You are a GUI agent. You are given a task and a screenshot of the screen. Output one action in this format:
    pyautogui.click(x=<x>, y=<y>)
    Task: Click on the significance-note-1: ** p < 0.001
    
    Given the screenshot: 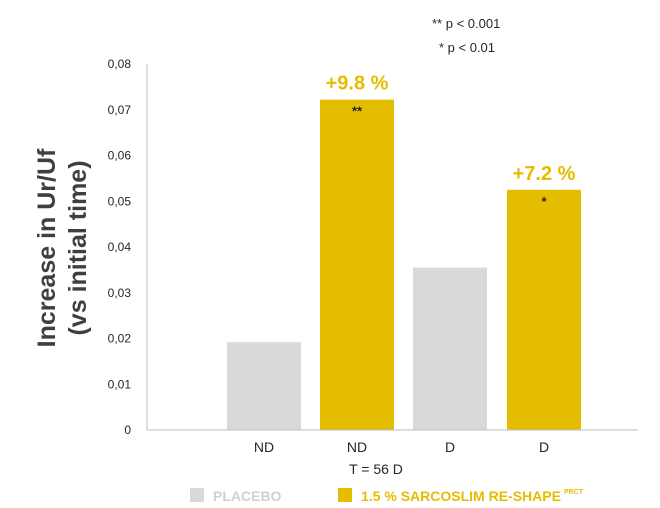 What is the action you would take?
    pyautogui.click(x=466, y=23)
    